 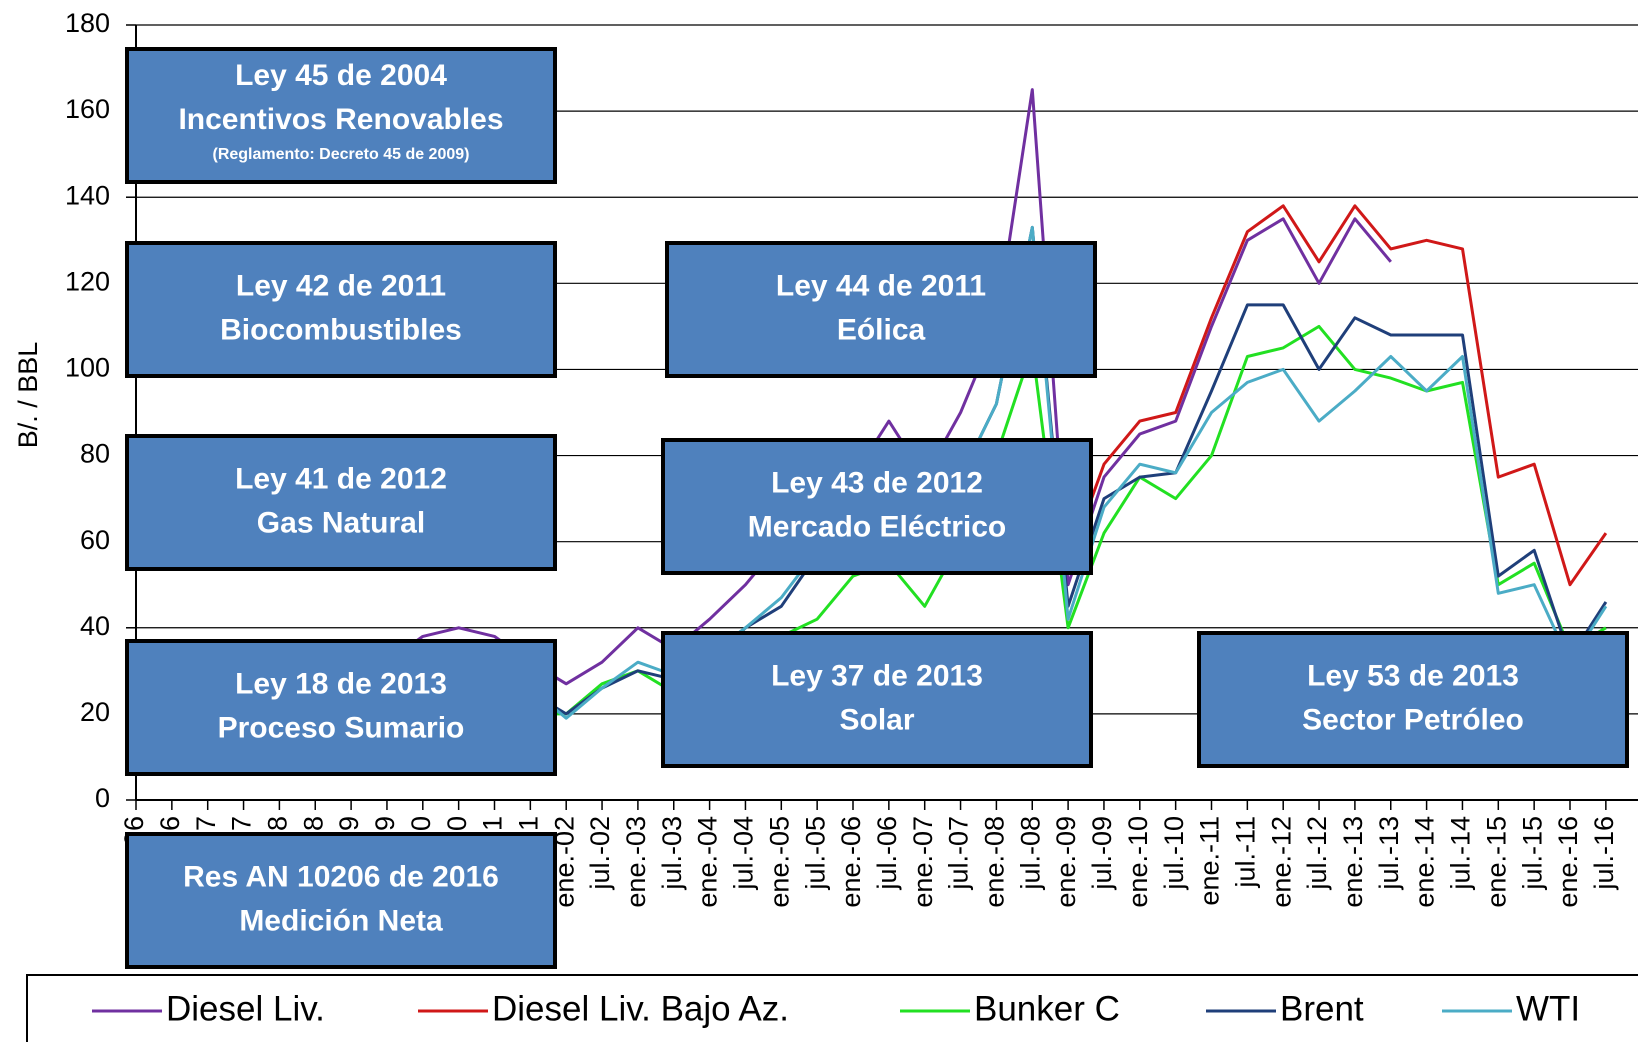 What do you see at coordinates (87, 281) in the screenshot?
I see `y-tick-label: 120` at bounding box center [87, 281].